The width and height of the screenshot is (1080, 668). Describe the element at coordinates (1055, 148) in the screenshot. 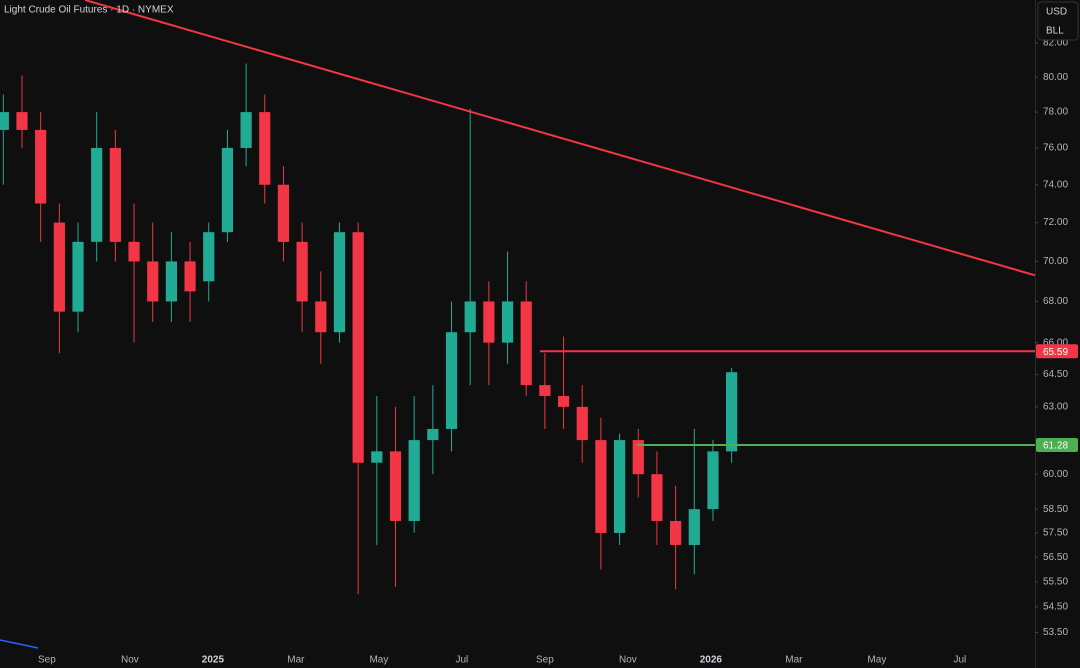

I see `y-tick-label: 76.00` at that location.